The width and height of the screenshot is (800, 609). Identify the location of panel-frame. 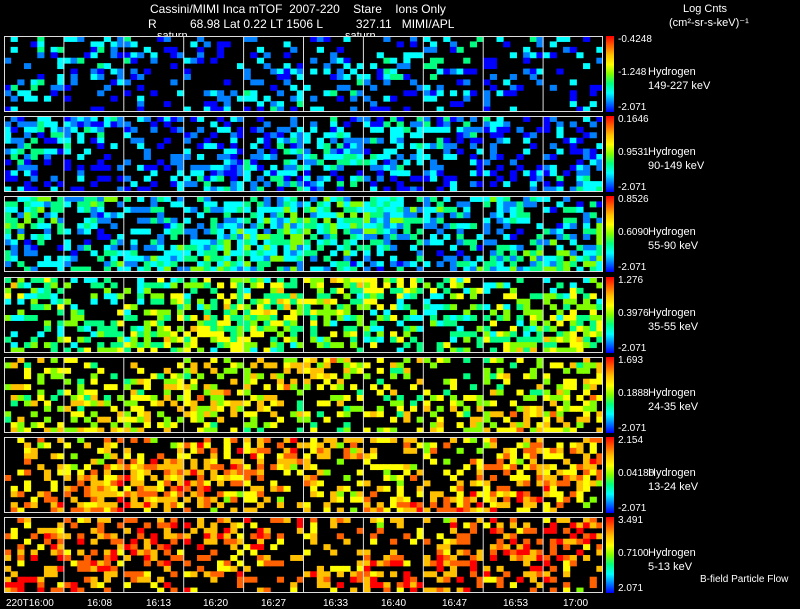
(303, 395).